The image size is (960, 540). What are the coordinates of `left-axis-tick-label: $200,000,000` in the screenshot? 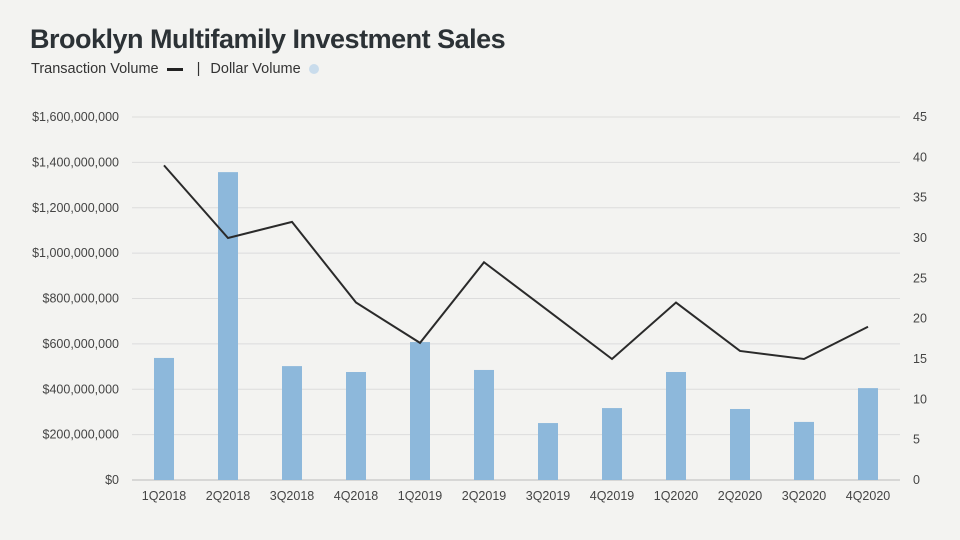 It's located at (81, 435).